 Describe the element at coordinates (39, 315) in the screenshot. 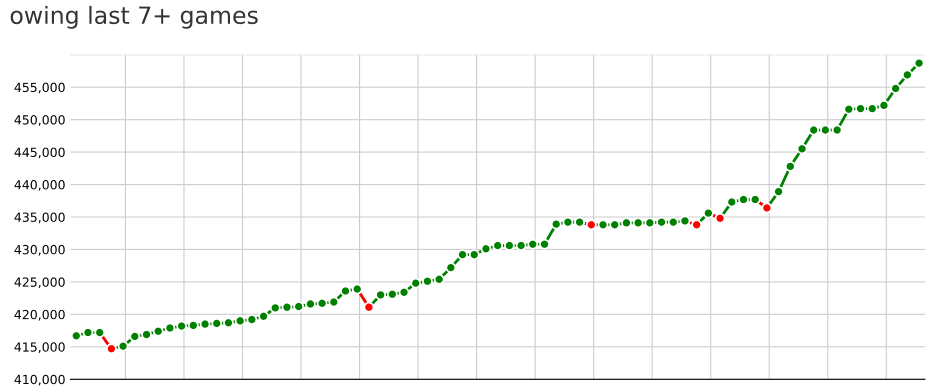

I see `y-tick-label: 420,000` at that location.